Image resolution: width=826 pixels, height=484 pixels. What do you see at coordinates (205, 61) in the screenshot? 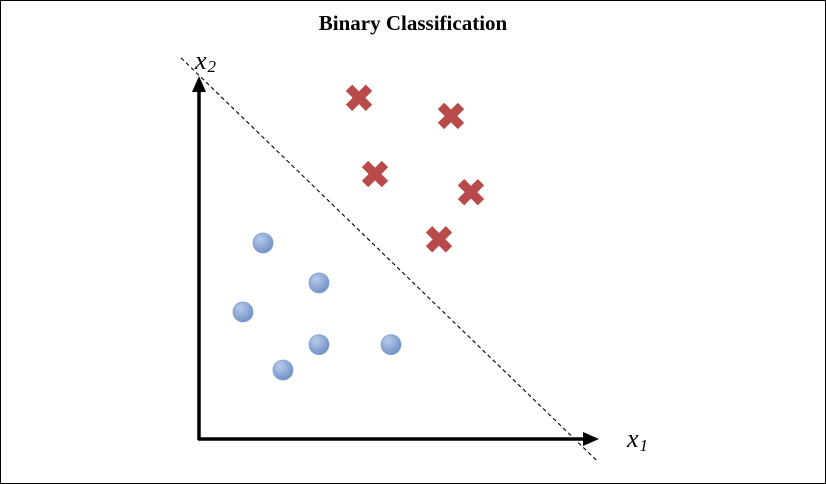
I see `y-axis-label: x2` at bounding box center [205, 61].